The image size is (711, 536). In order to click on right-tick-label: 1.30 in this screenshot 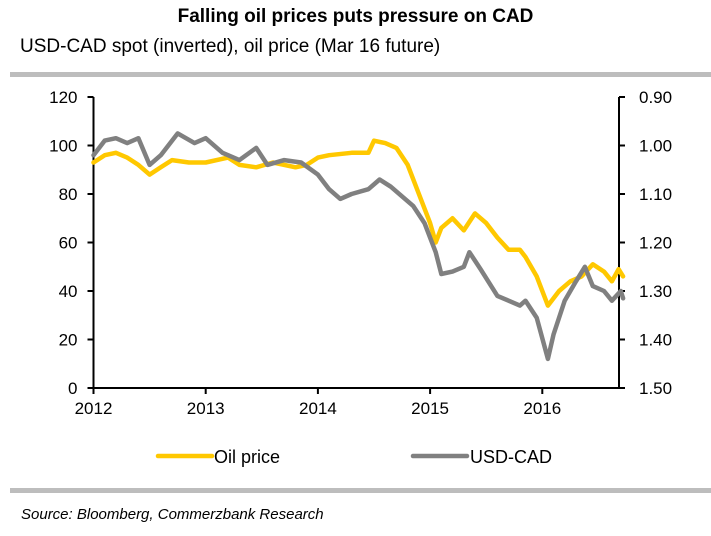, I will do `click(655, 291)`.